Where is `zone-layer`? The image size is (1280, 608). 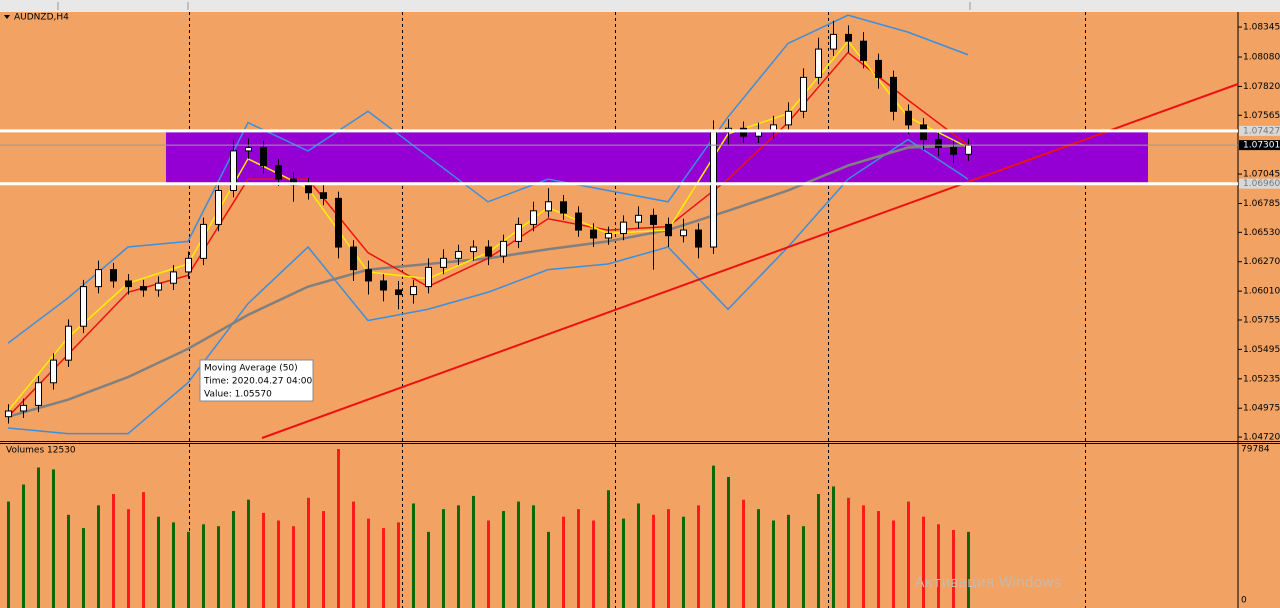 zone-layer is located at coordinates (657, 157).